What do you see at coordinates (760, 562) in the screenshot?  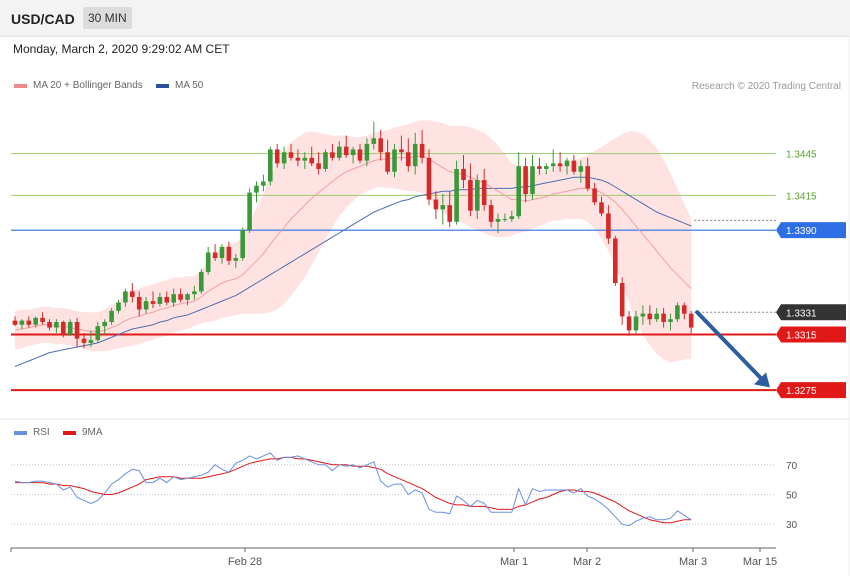 I see `x-axis-label: Mar 15` at bounding box center [760, 562].